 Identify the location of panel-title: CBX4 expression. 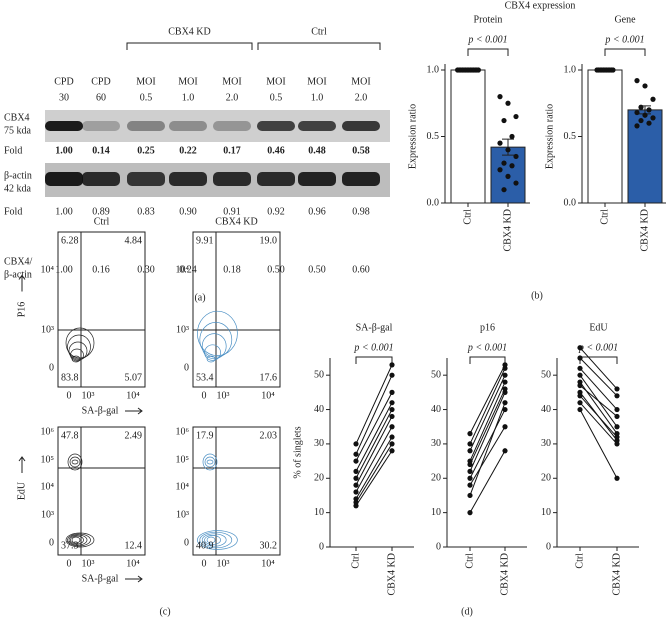
(540, 5).